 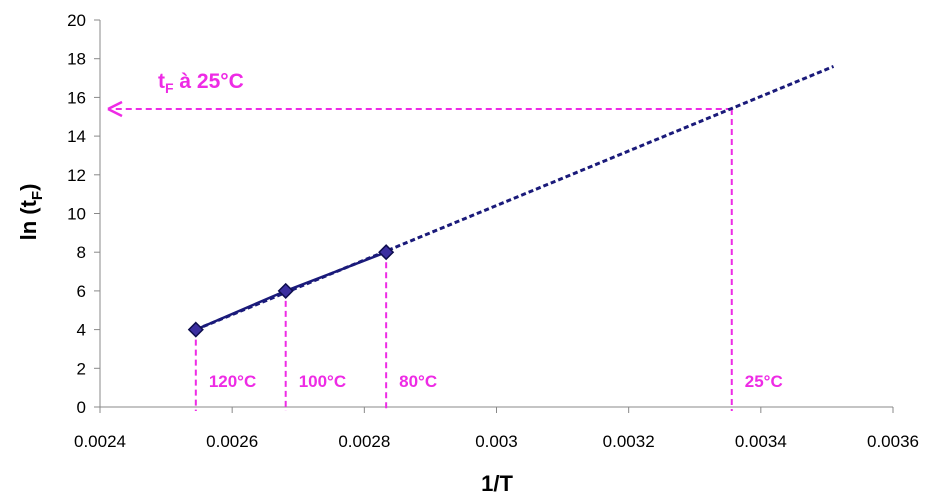 I want to click on y-tick-label: 4, so click(x=81, y=330).